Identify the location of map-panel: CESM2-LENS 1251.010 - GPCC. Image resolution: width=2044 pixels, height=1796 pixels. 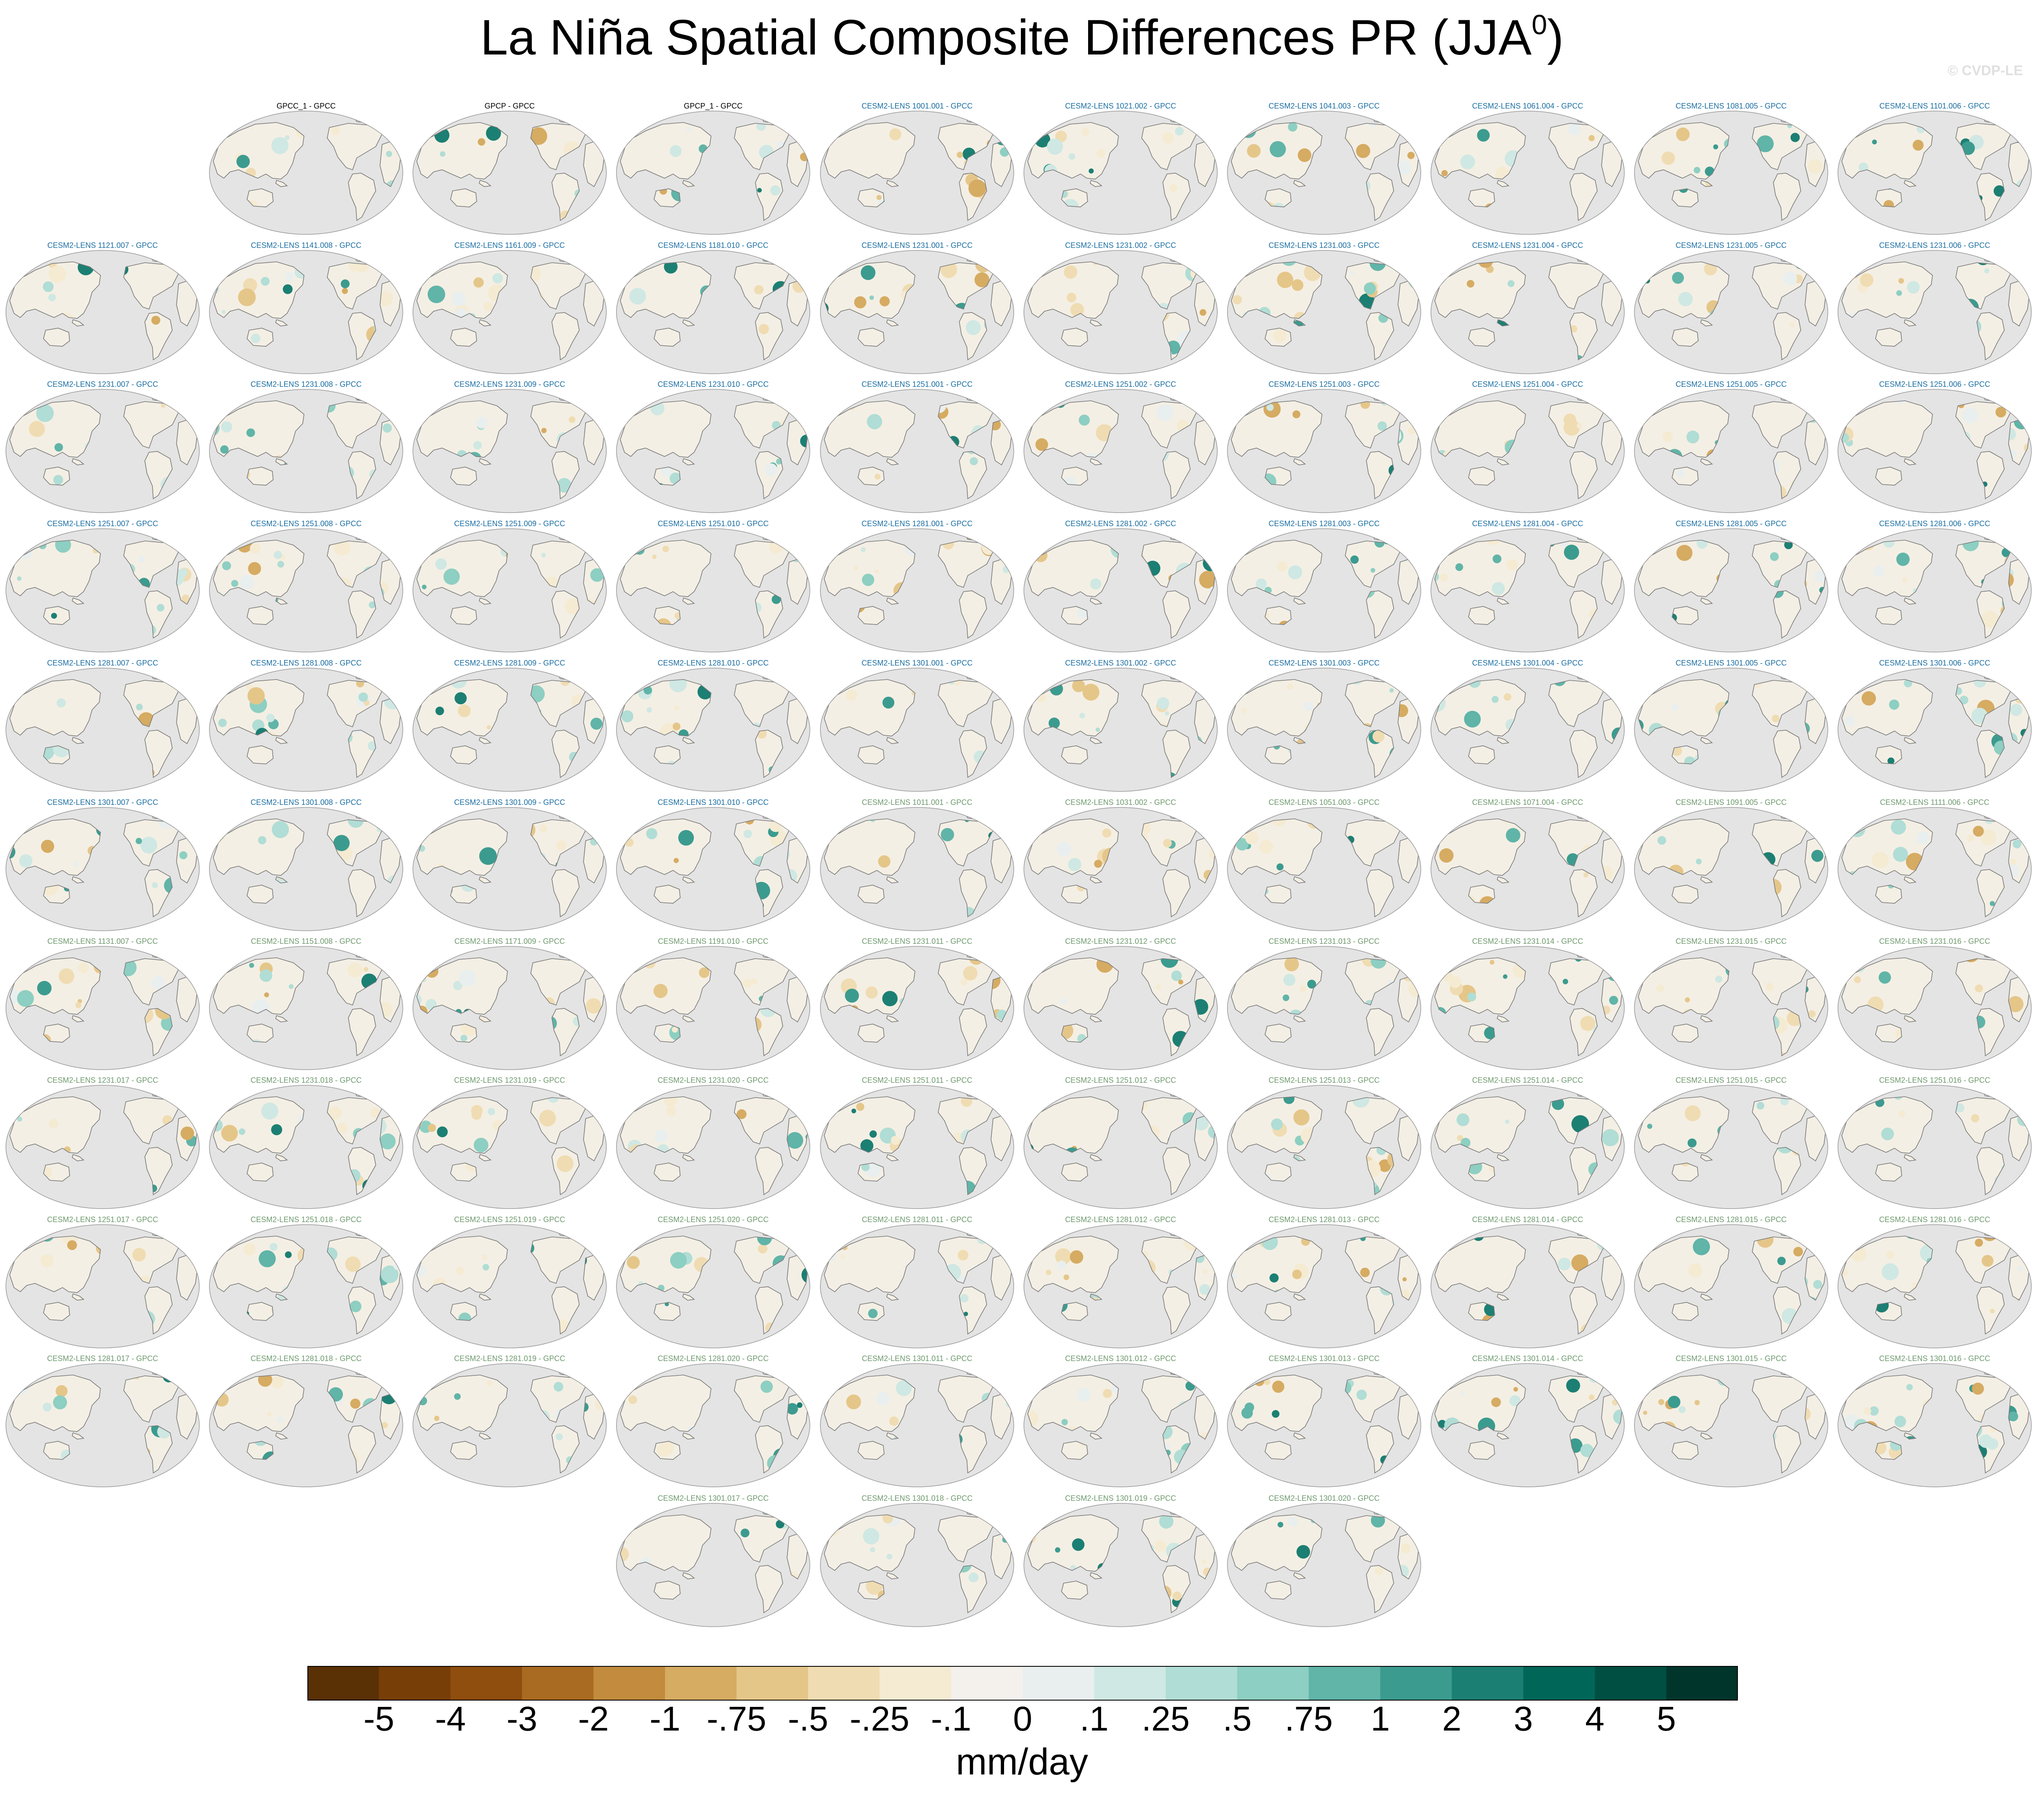
(713, 586).